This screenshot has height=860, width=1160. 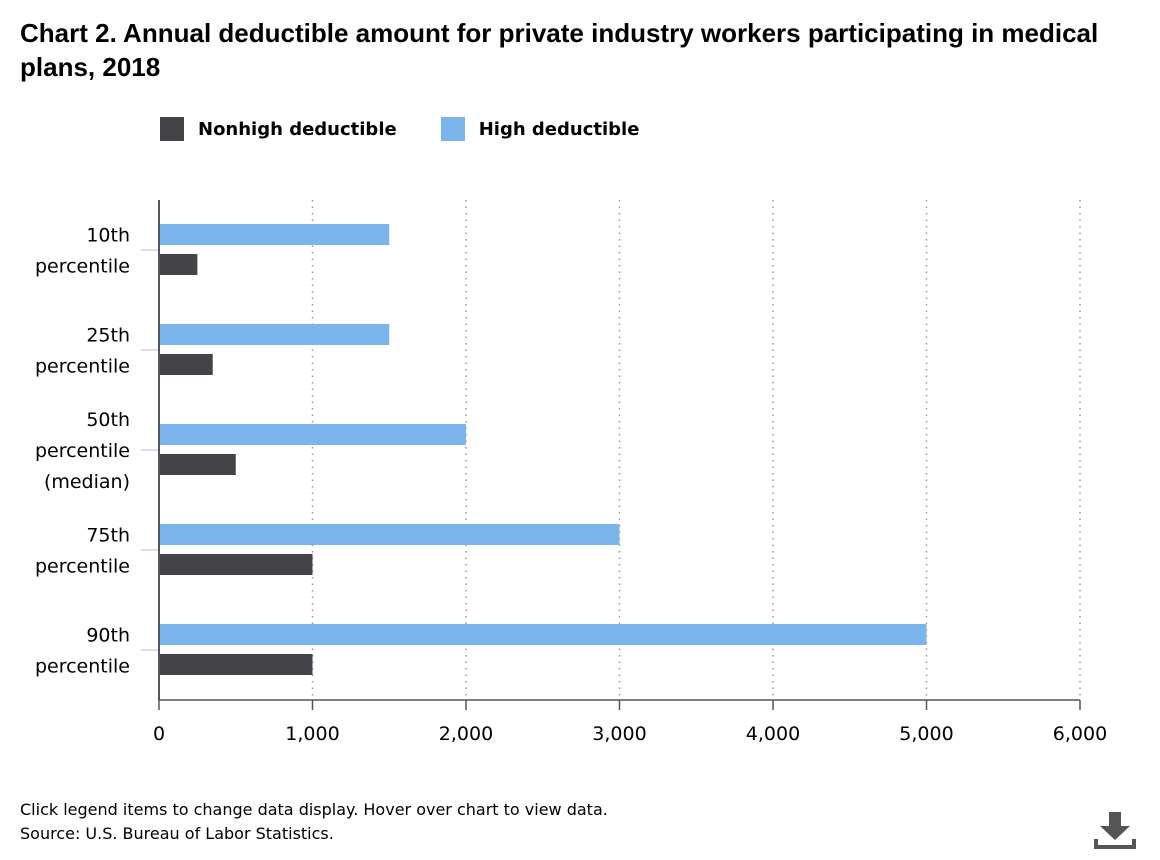 I want to click on source-note: Source: U.S. Bureau of Labor Statistics., so click(x=177, y=833).